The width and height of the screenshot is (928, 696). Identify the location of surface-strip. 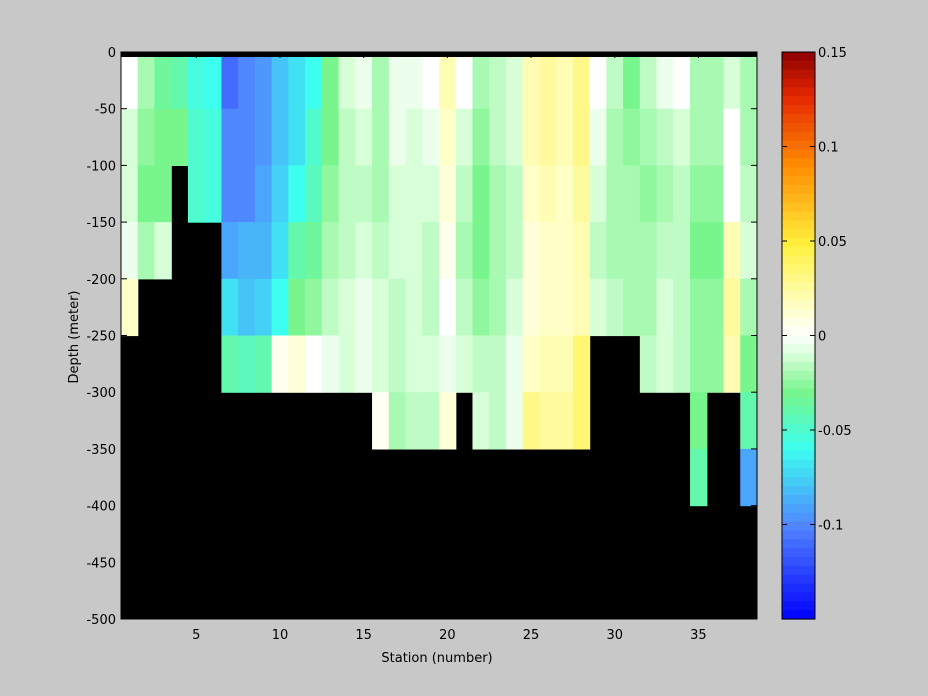
(439, 54).